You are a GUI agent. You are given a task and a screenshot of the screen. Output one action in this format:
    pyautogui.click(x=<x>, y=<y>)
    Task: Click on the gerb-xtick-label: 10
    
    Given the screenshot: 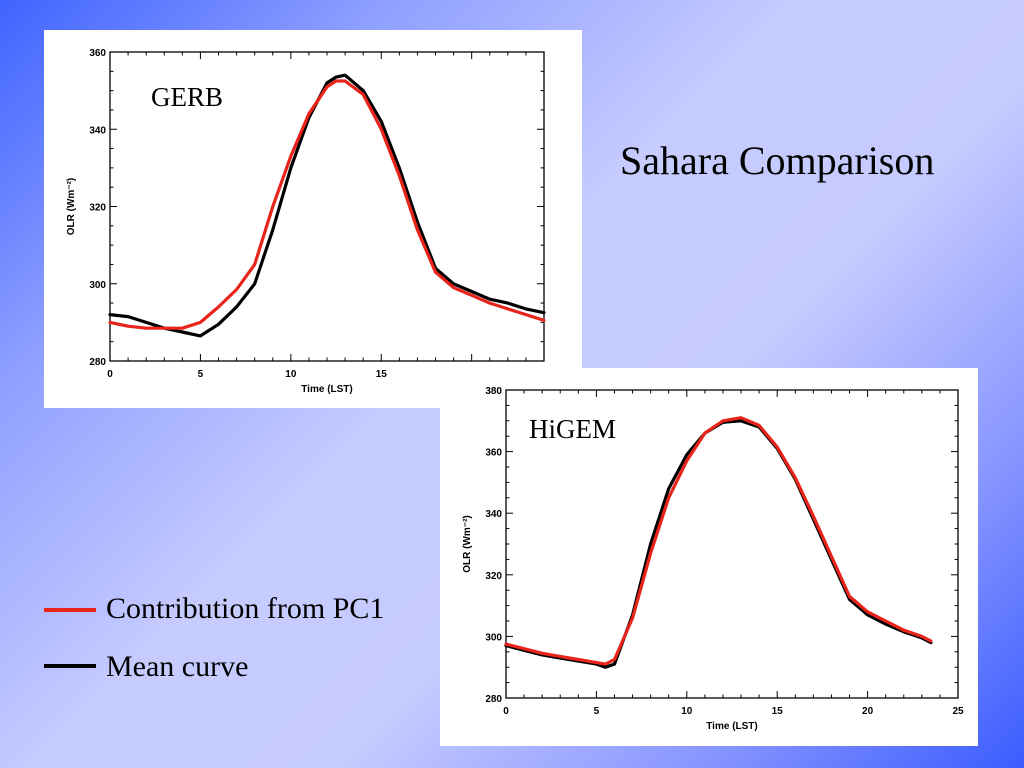 What is the action you would take?
    pyautogui.click(x=291, y=374)
    